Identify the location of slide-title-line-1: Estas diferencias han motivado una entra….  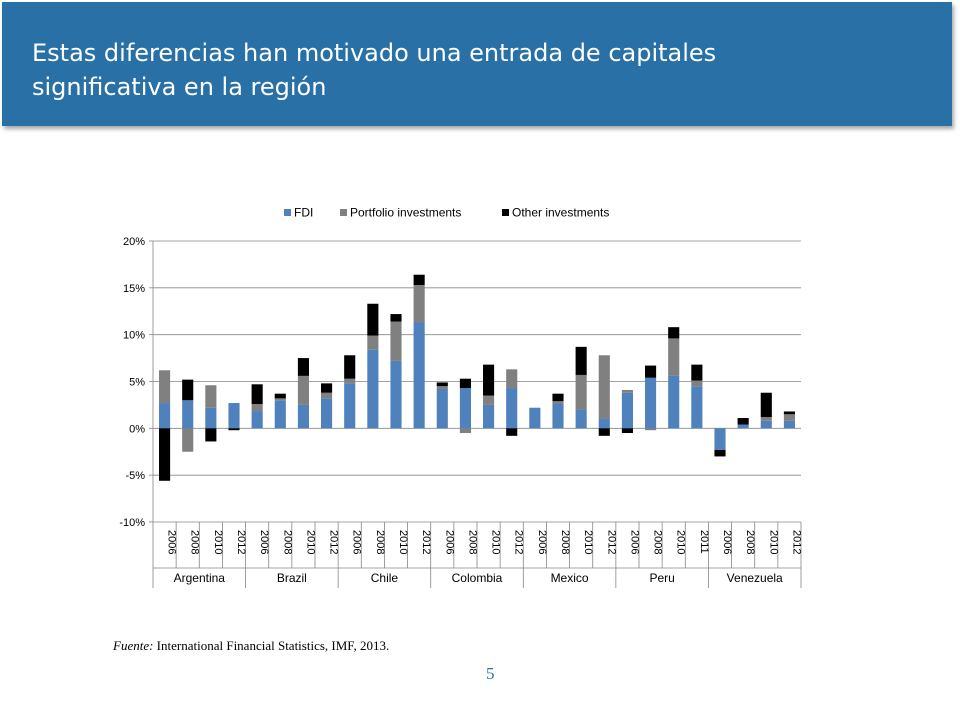
(374, 53).